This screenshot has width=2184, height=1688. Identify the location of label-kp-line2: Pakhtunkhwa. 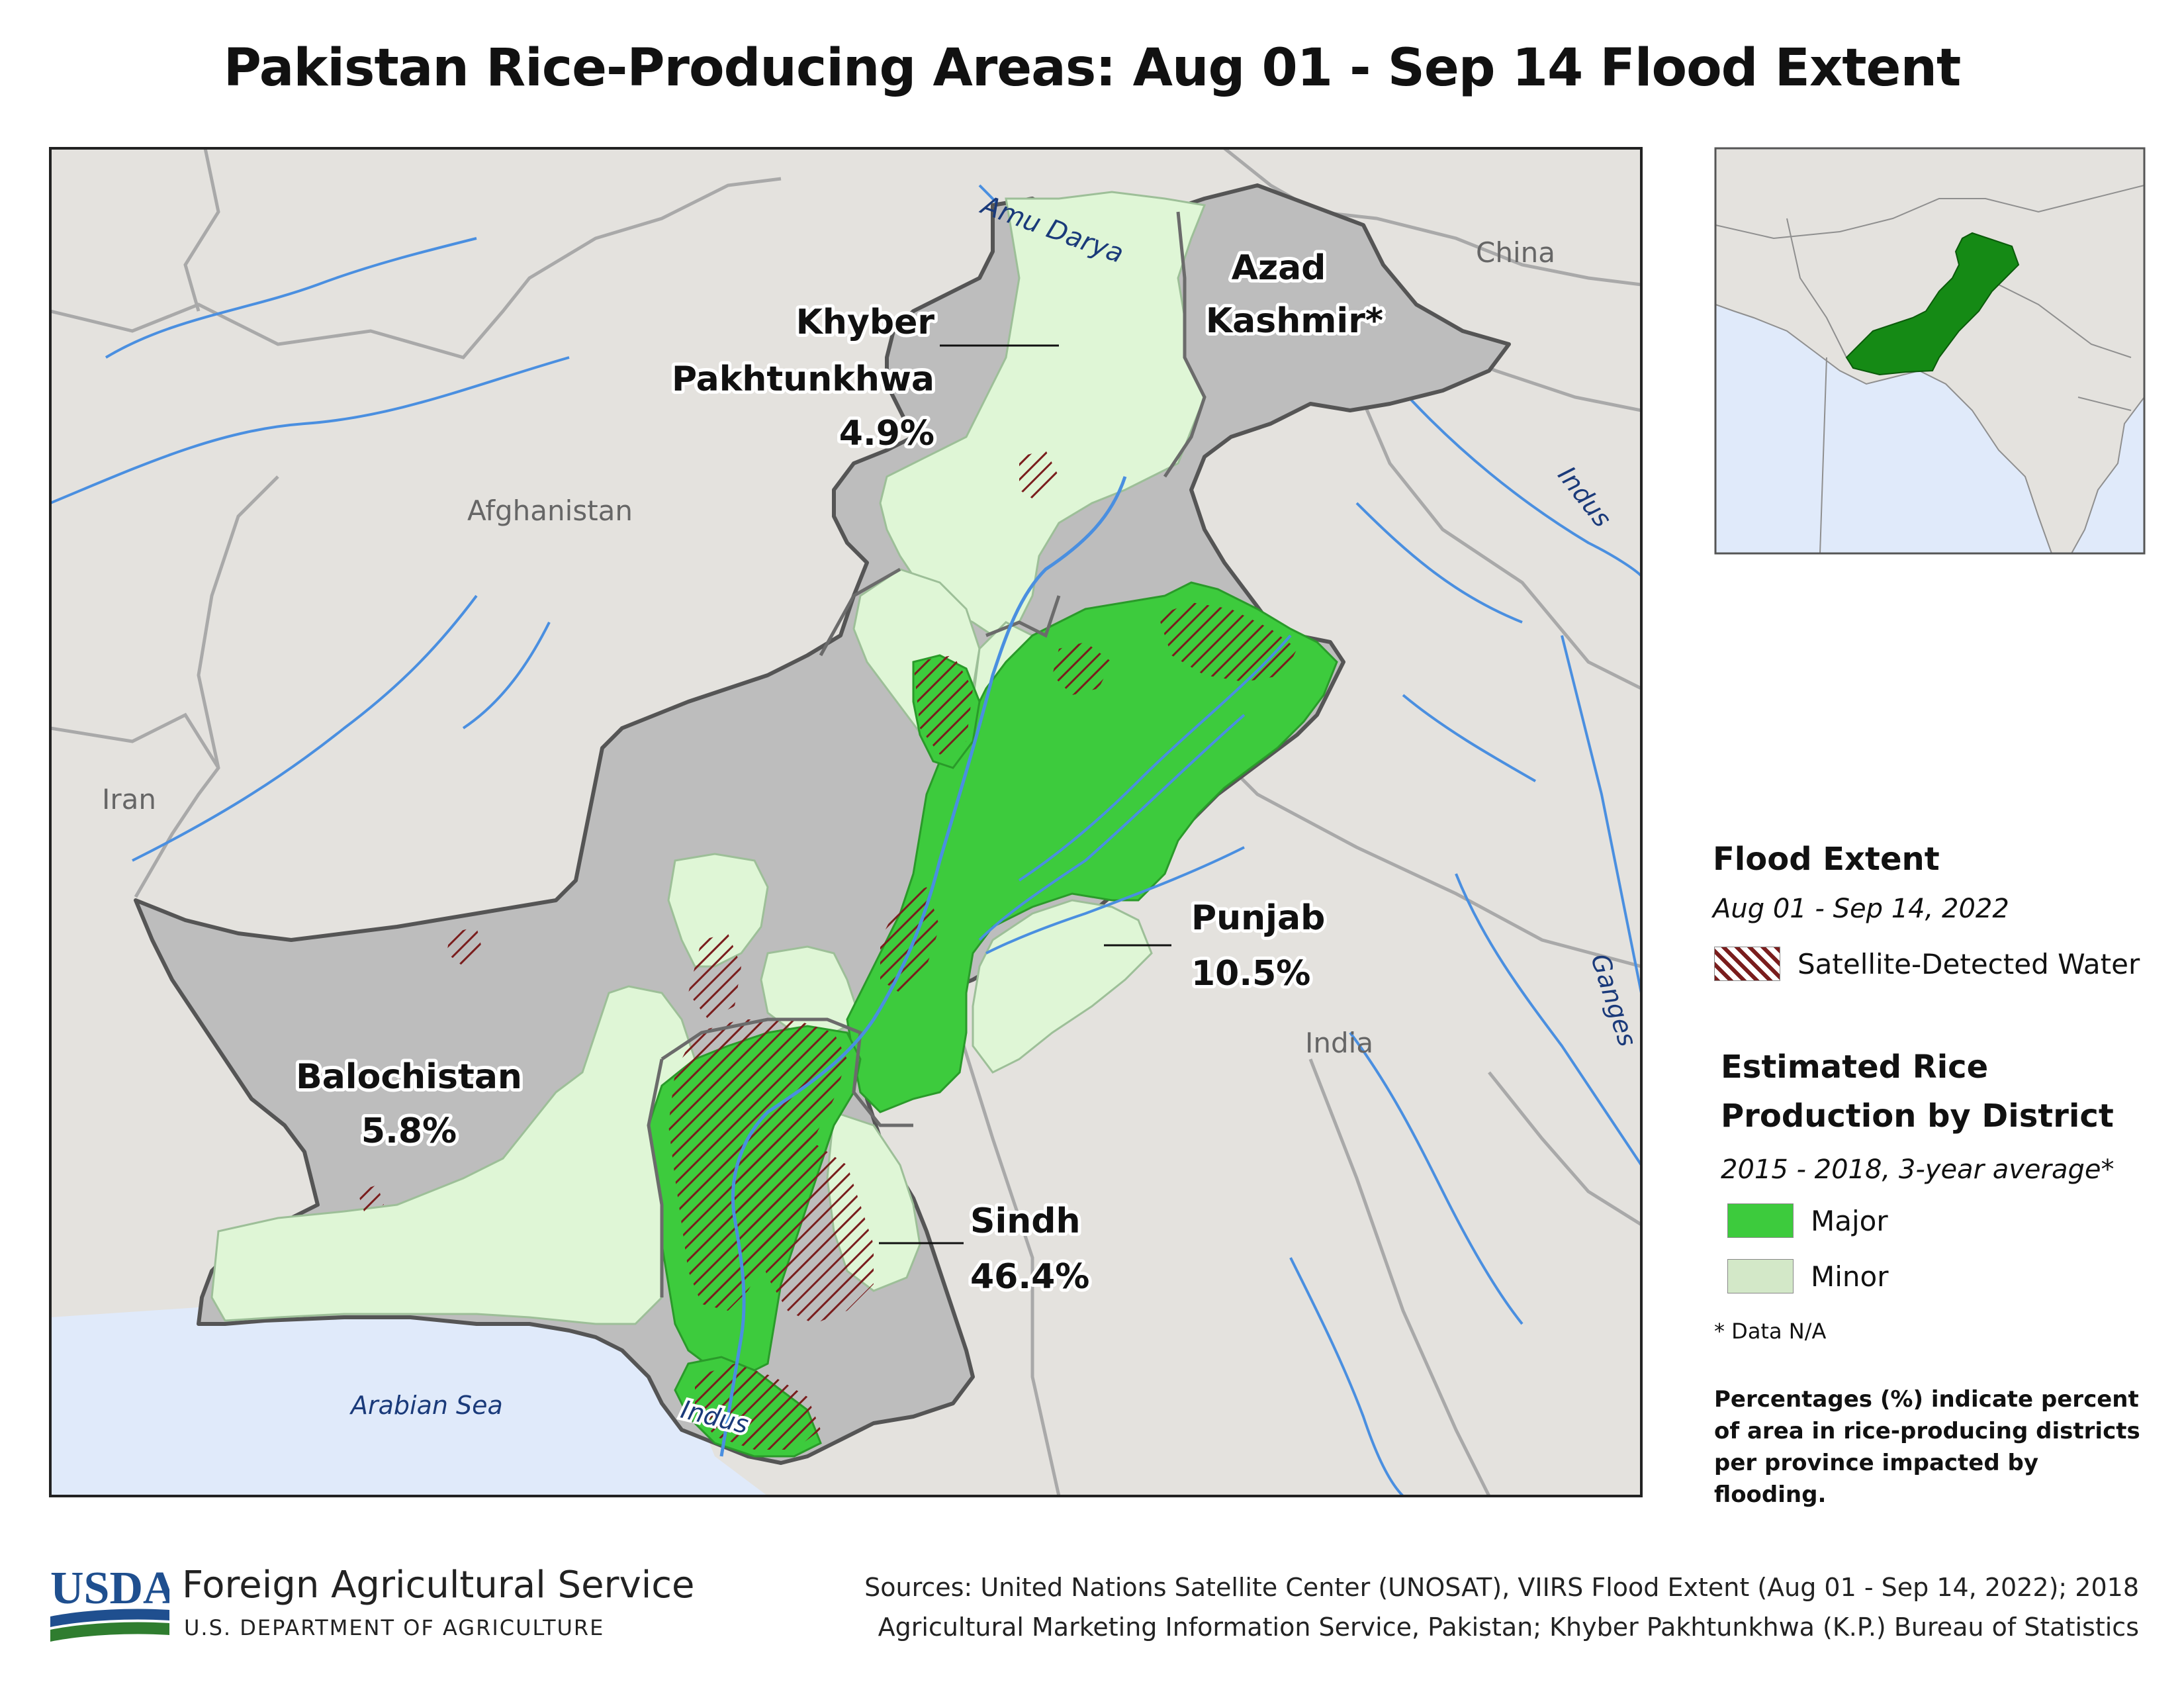
(803, 379).